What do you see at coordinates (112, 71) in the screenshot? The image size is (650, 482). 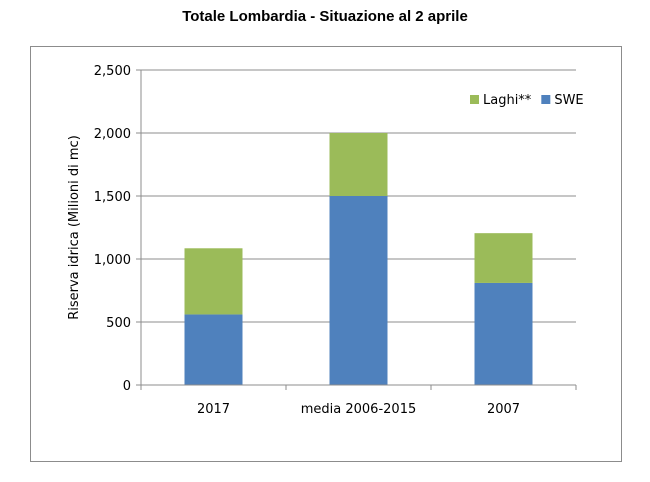 I see `y-tick-label: 2,500` at bounding box center [112, 71].